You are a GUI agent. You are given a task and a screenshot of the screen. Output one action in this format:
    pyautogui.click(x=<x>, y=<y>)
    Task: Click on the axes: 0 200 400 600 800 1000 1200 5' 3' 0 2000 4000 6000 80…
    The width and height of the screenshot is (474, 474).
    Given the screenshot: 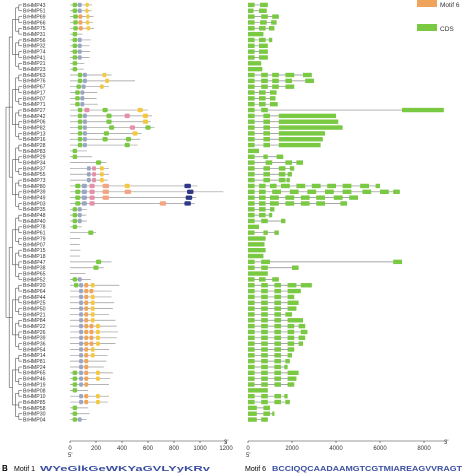 What is the action you would take?
    pyautogui.click(x=258, y=449)
    